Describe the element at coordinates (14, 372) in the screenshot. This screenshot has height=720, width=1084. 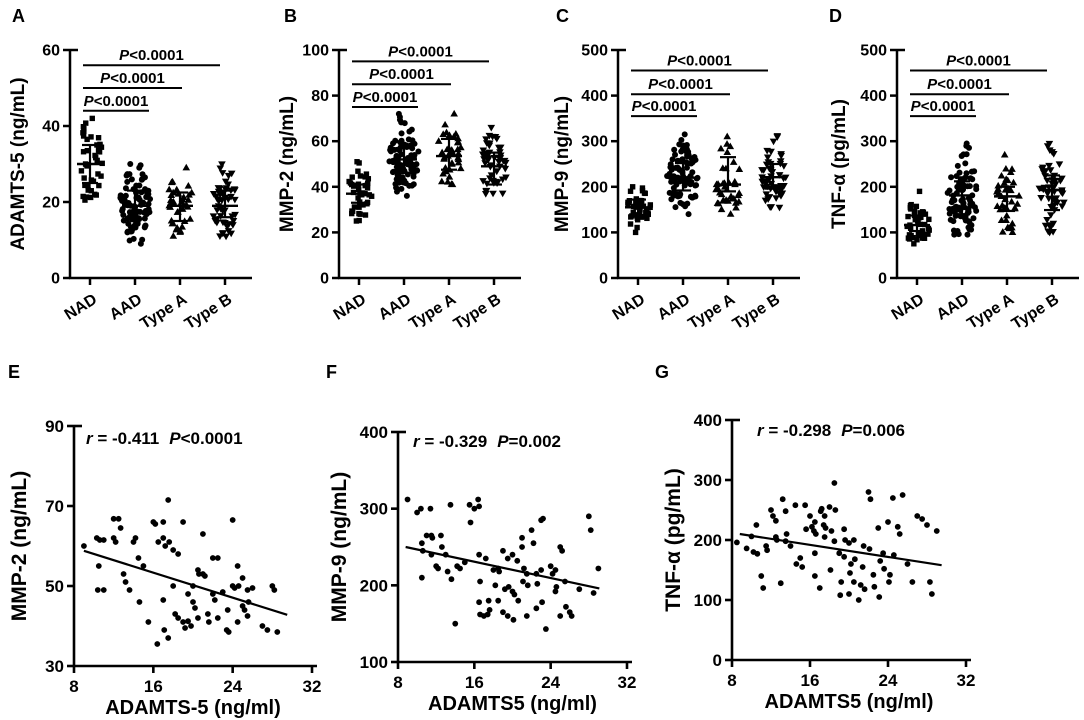
I see `panel-label-e: E` at that location.